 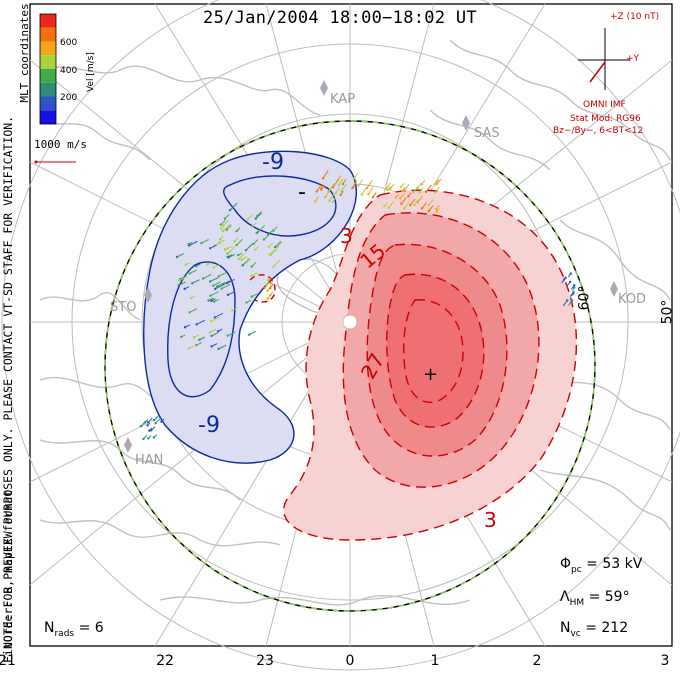 What do you see at coordinates (123, 307) in the screenshot?
I see `station-sto: STO` at bounding box center [123, 307].